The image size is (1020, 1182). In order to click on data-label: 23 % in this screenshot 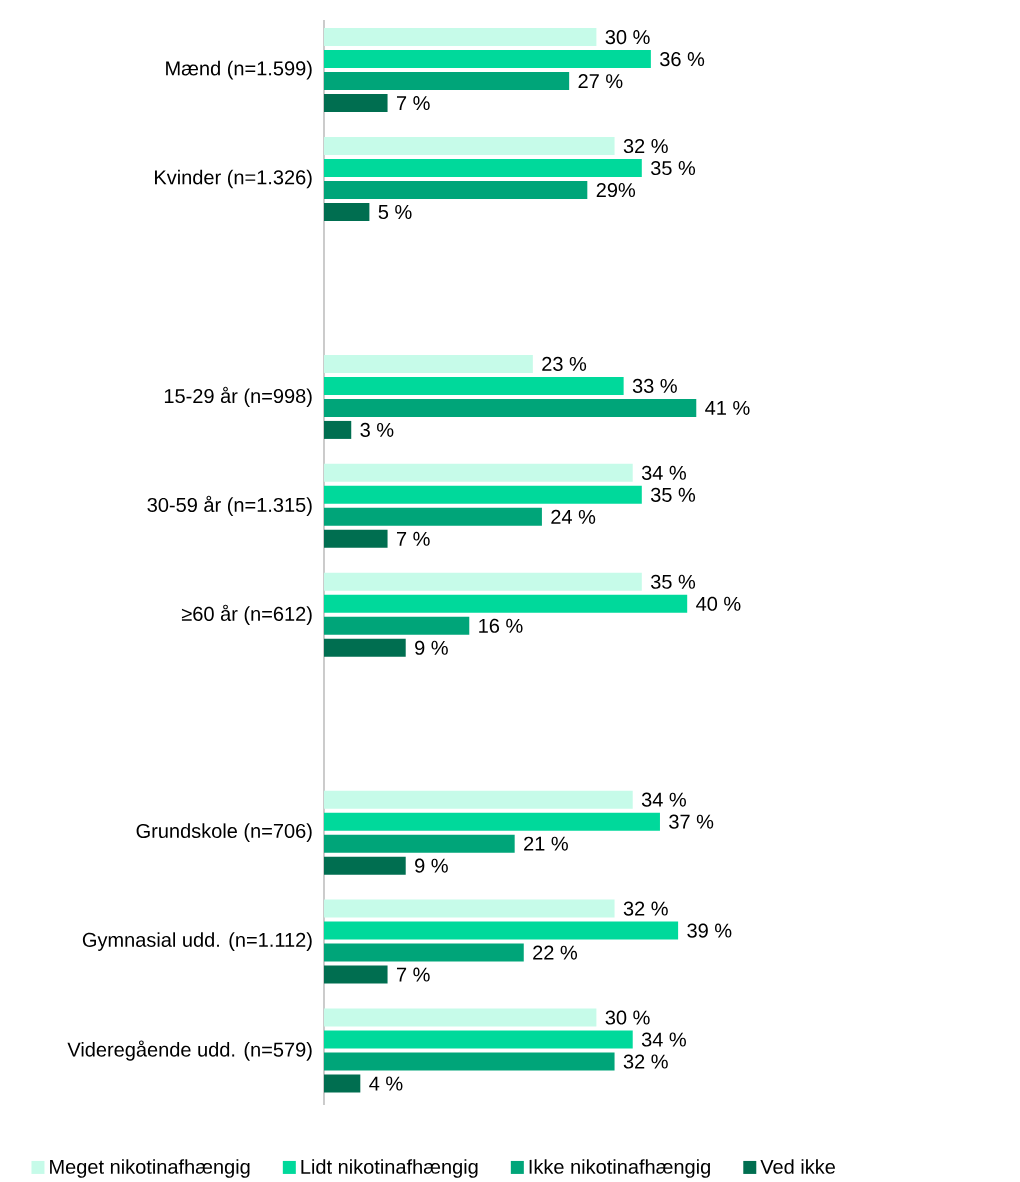, I will do `click(564, 363)`.